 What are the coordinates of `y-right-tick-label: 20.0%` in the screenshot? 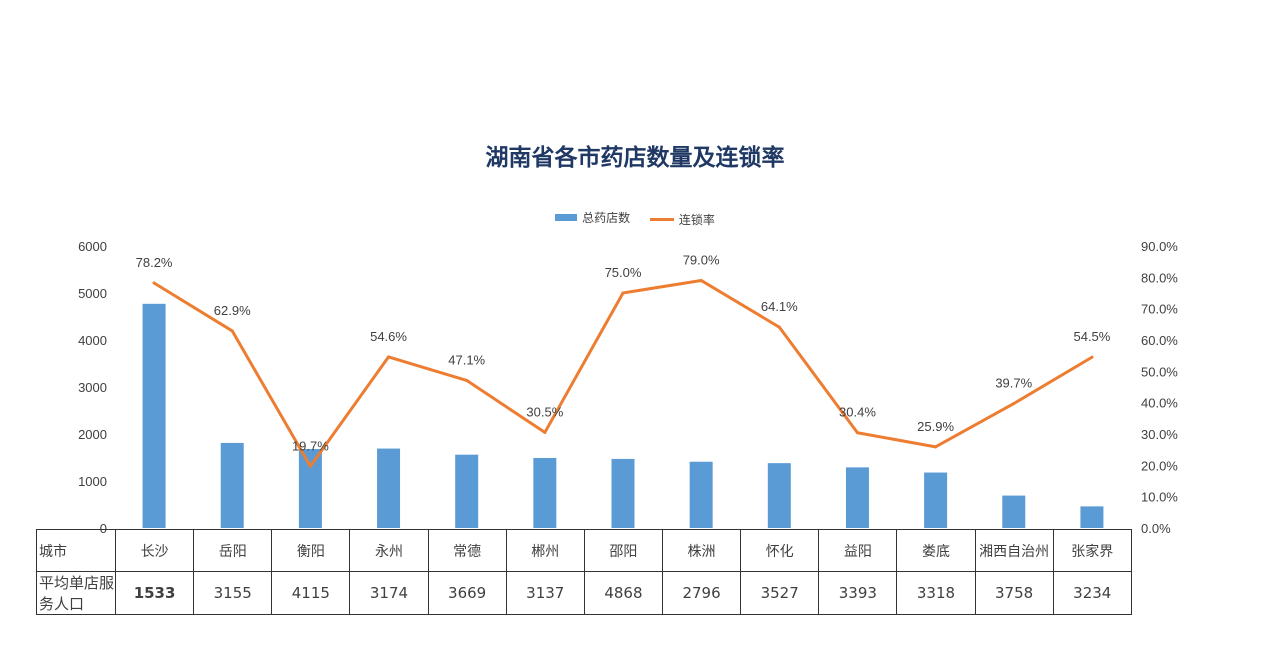 It's located at (1159, 465).